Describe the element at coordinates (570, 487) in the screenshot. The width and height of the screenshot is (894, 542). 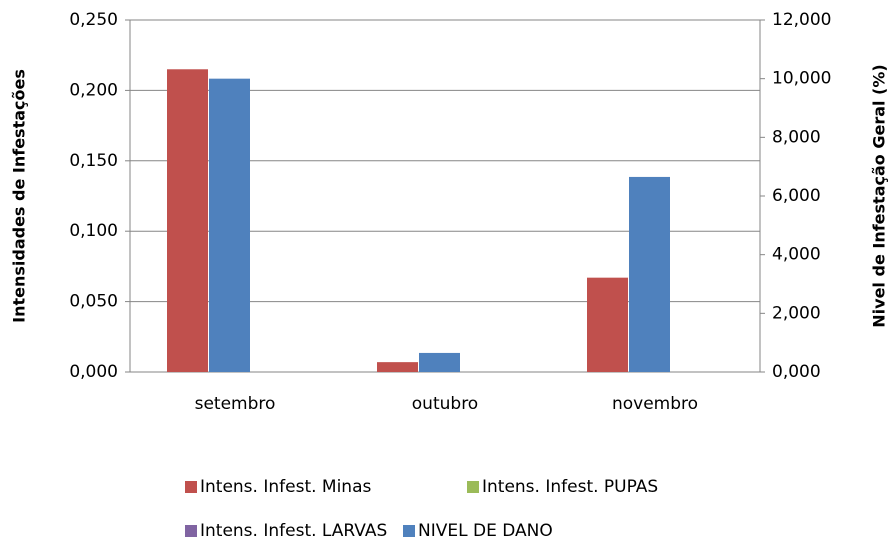
I see `legend-label: Intens. Infest. PUPAS` at that location.